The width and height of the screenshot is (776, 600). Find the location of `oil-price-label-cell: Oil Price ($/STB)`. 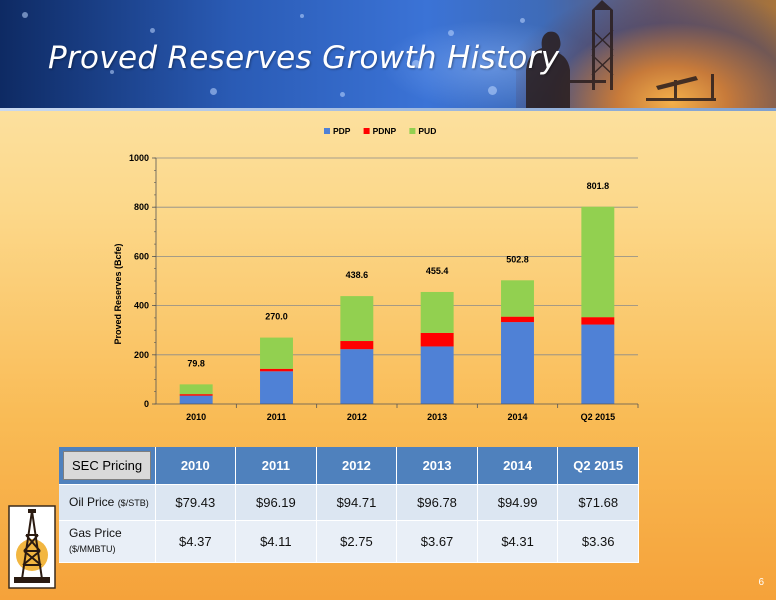

oil-price-label-cell: Oil Price ($/STB) is located at coordinates (107, 502).